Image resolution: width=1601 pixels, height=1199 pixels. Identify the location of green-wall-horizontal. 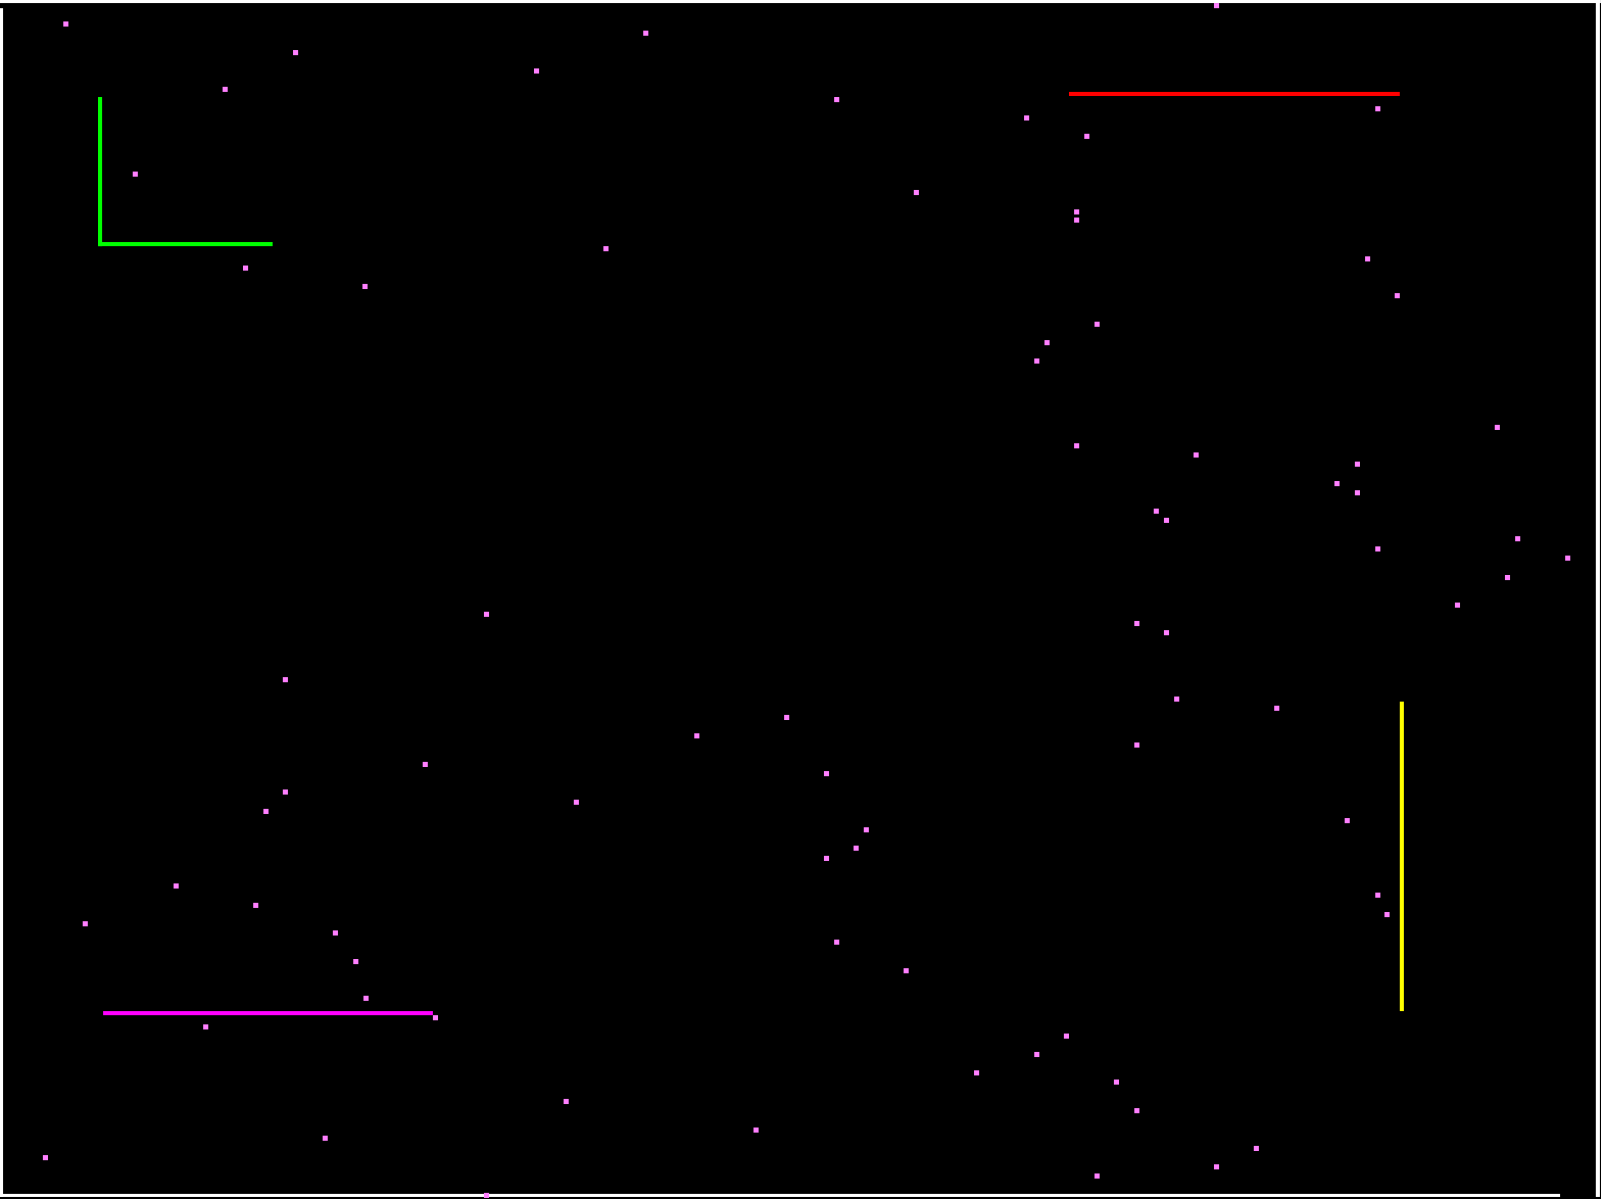
(185, 244).